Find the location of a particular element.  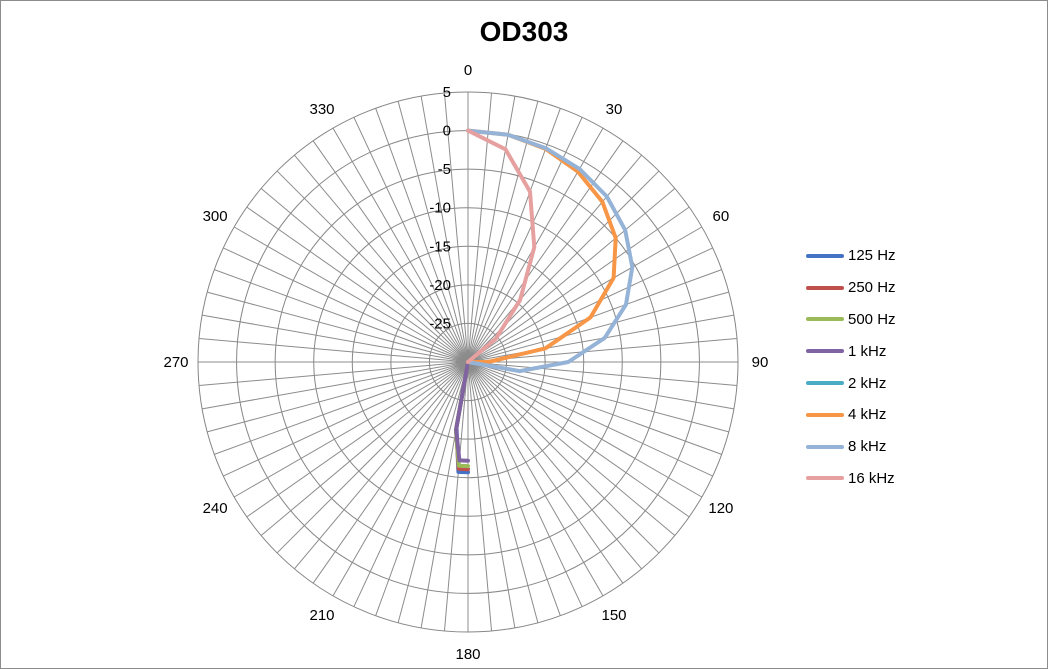

radial-tick-label: -20 is located at coordinates (440, 285).